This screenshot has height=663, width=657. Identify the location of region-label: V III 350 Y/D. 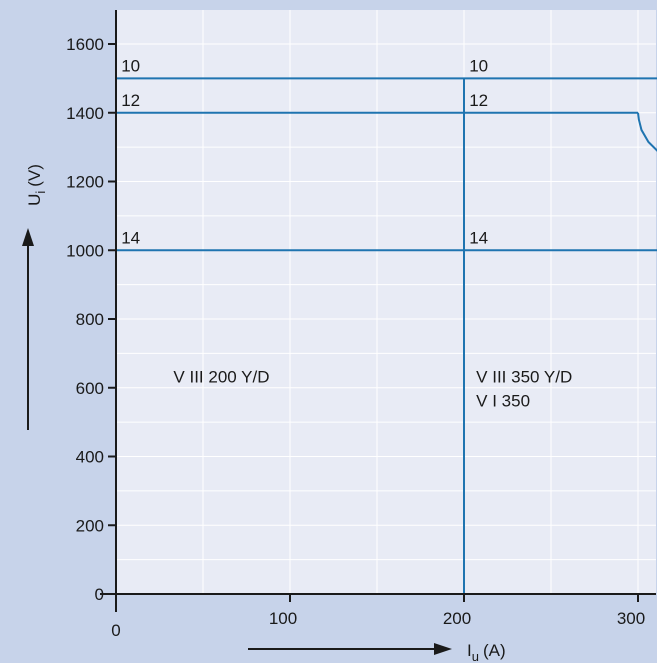
(524, 377).